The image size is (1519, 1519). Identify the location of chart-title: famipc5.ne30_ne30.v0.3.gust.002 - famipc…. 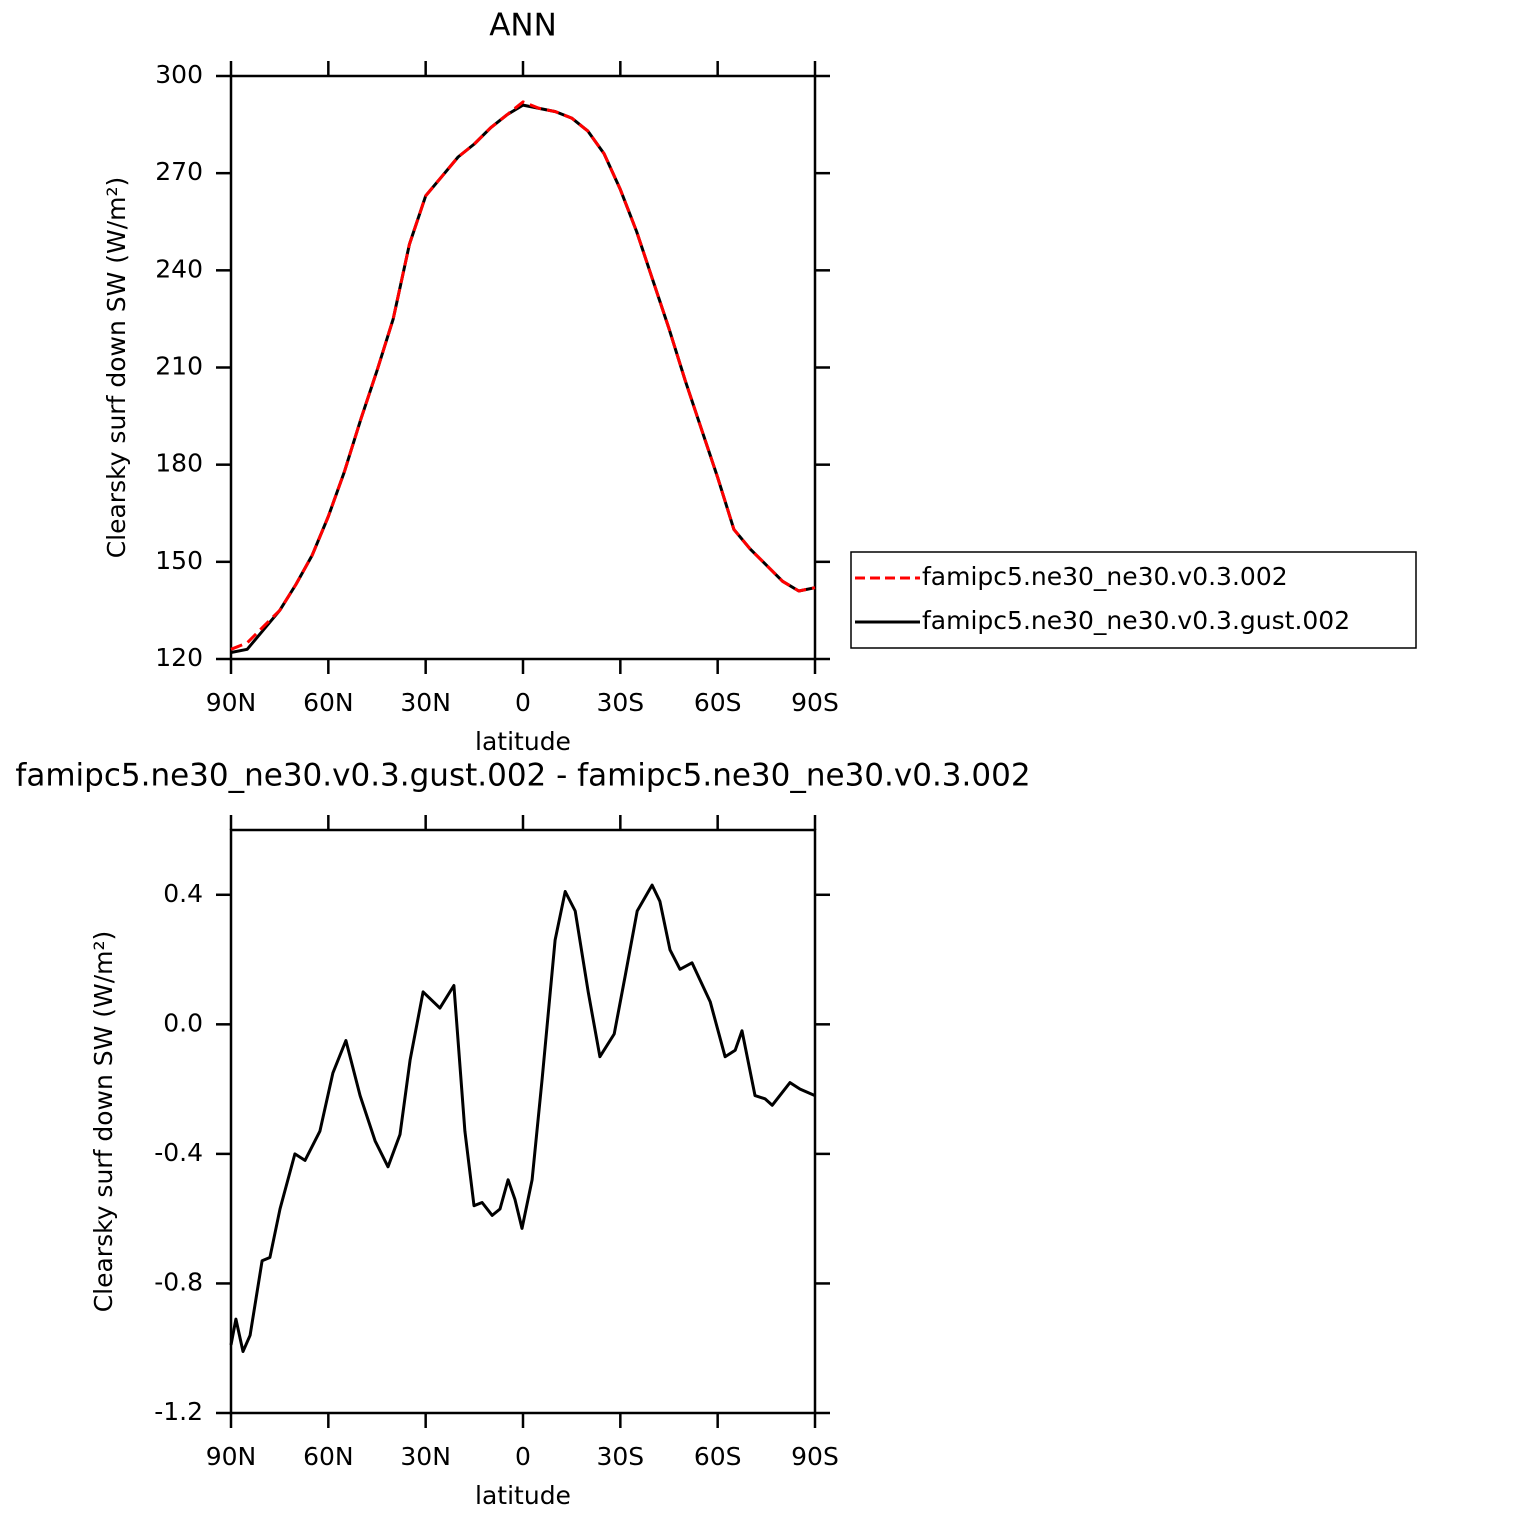
(522, 776).